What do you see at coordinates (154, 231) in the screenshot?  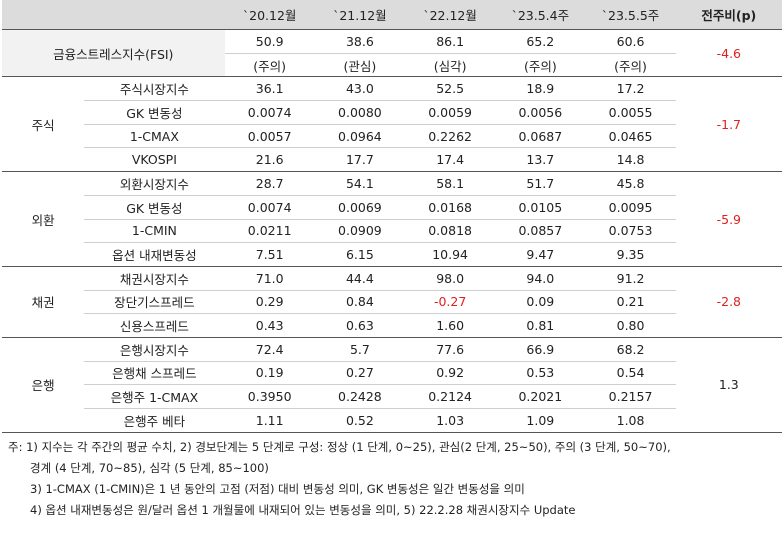 I see `row-label: 1-CMIN` at bounding box center [154, 231].